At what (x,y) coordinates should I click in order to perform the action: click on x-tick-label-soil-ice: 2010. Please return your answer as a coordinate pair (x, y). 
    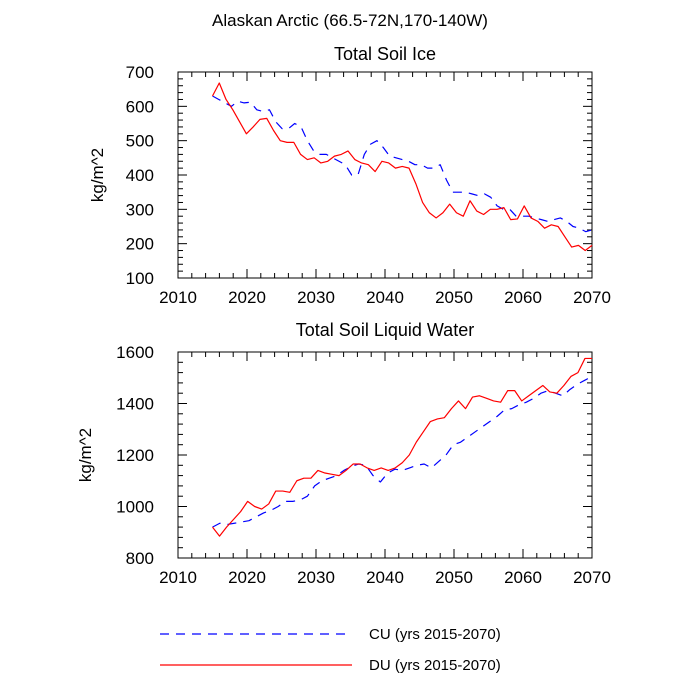
    Looking at the image, I should click on (178, 297).